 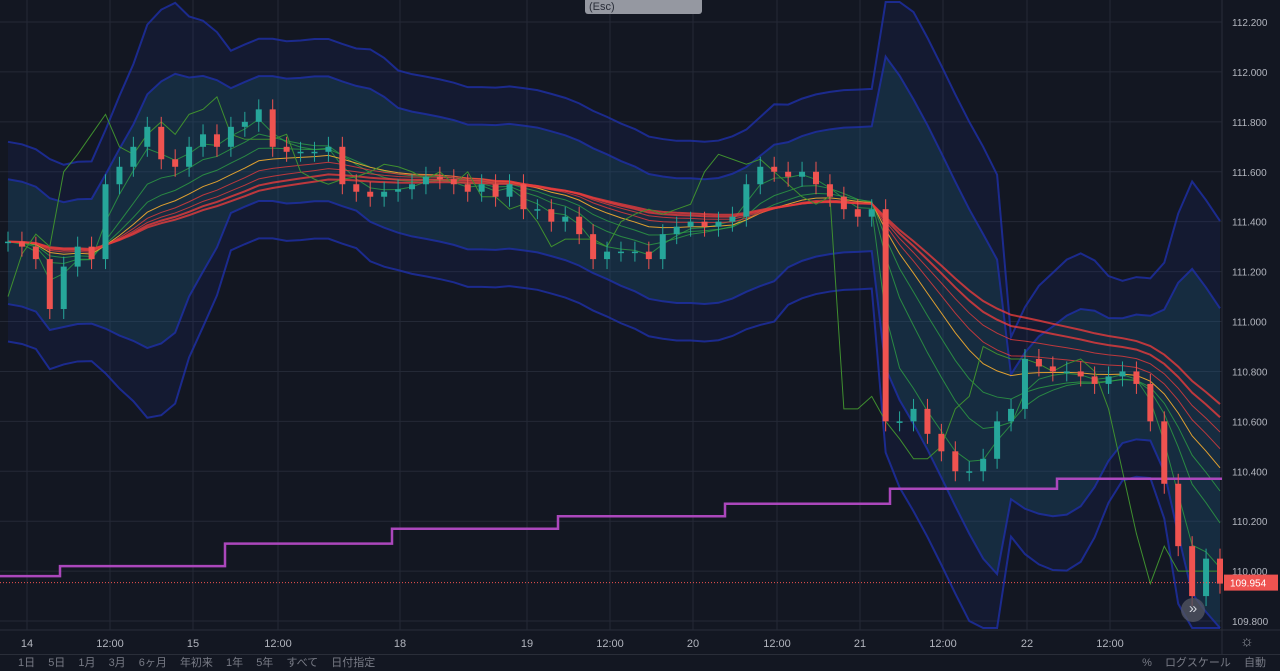 I want to click on y-tick-label: 110.200, so click(x=1250, y=522).